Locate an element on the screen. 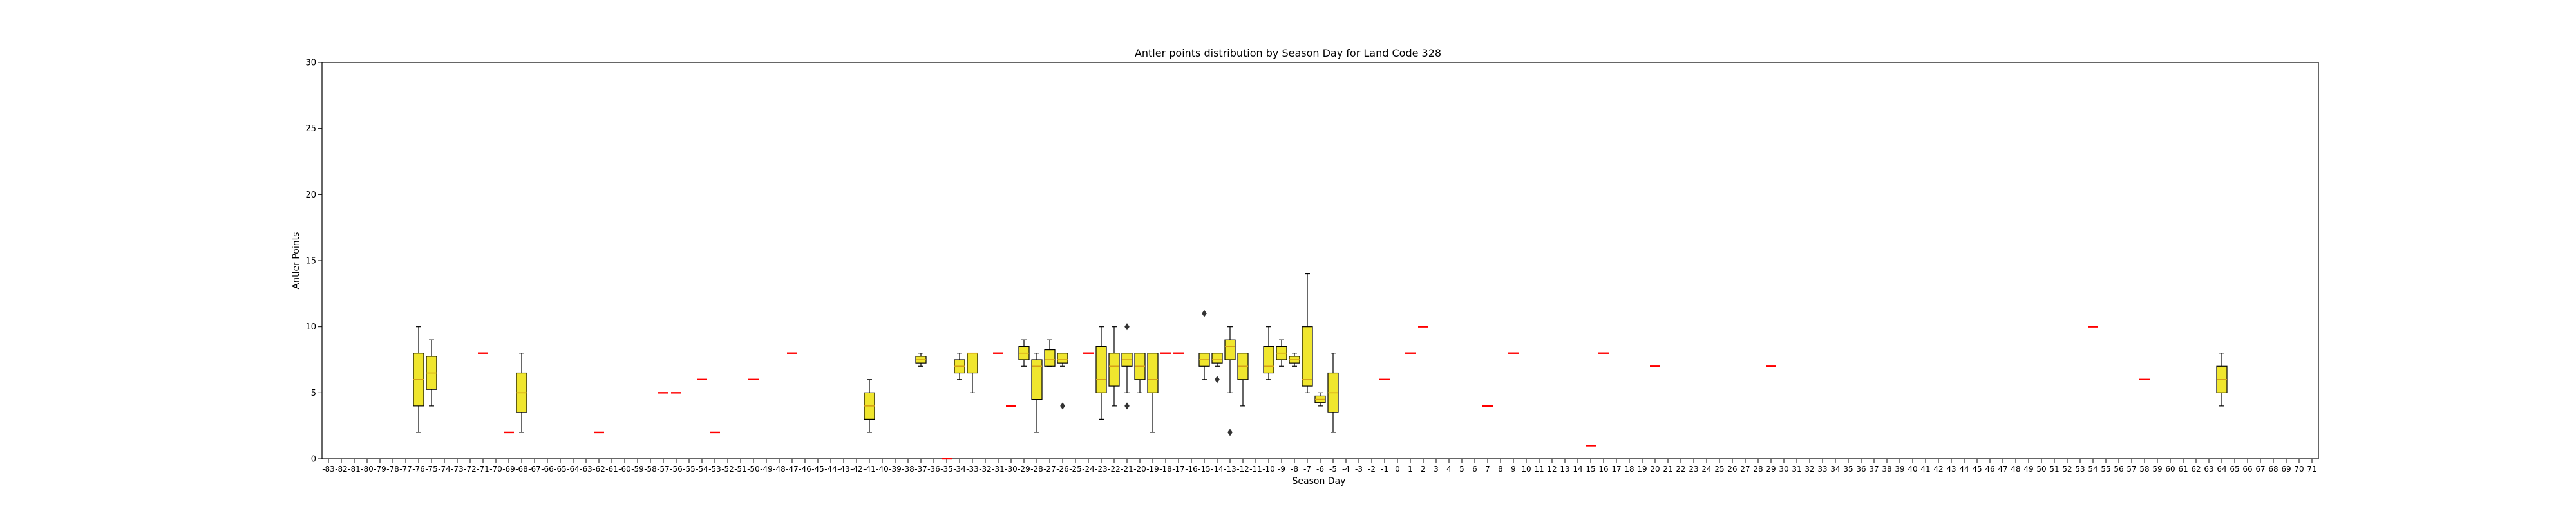 The height and width of the screenshot is (518, 2576). x-tick-label: -63 is located at coordinates (586, 469).